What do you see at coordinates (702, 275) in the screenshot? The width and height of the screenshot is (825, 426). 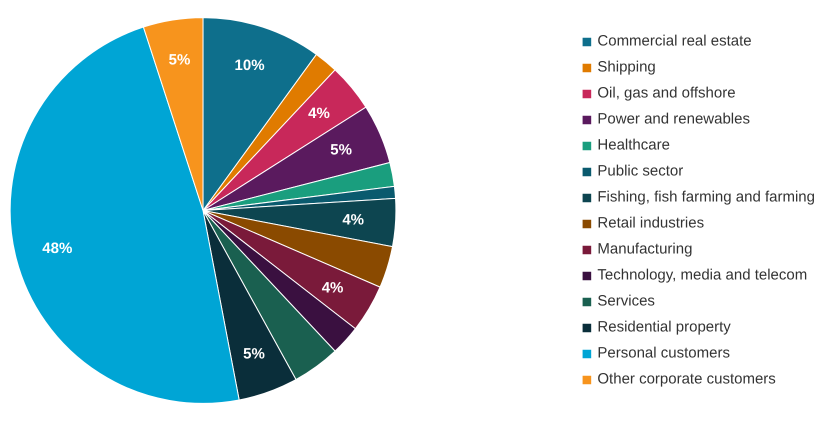 I see `legend-label: Technology, media and telecom` at bounding box center [702, 275].